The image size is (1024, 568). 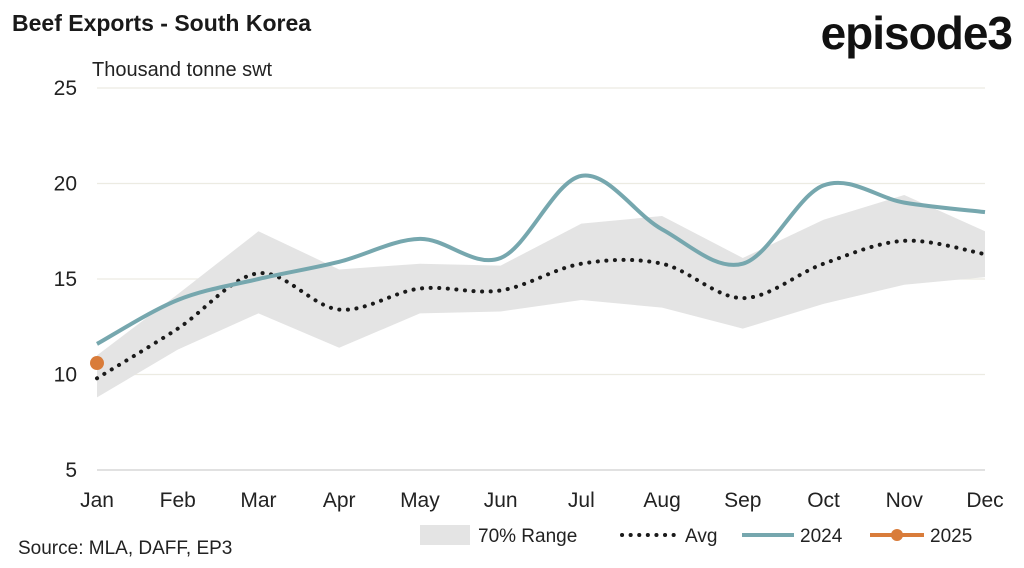 I want to click on episode3-logo: episode3, so click(x=916, y=33).